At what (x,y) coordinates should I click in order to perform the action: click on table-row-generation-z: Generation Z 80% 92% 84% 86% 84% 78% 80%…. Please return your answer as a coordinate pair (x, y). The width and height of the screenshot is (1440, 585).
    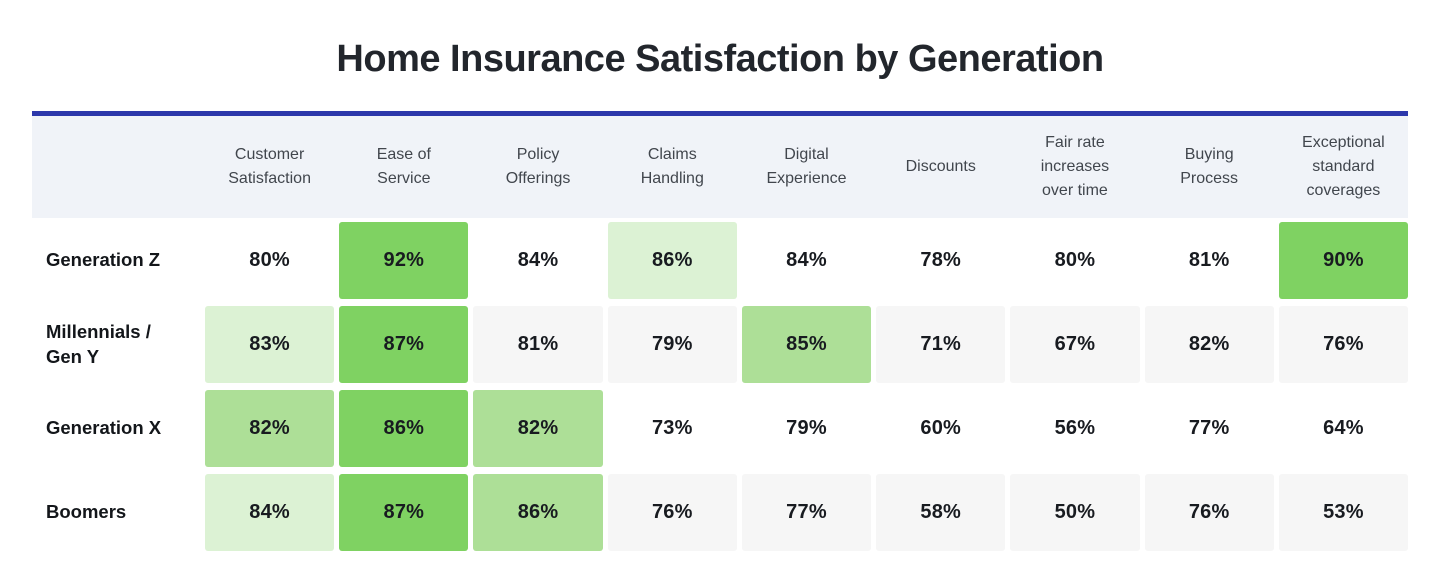
    Looking at the image, I should click on (720, 260).